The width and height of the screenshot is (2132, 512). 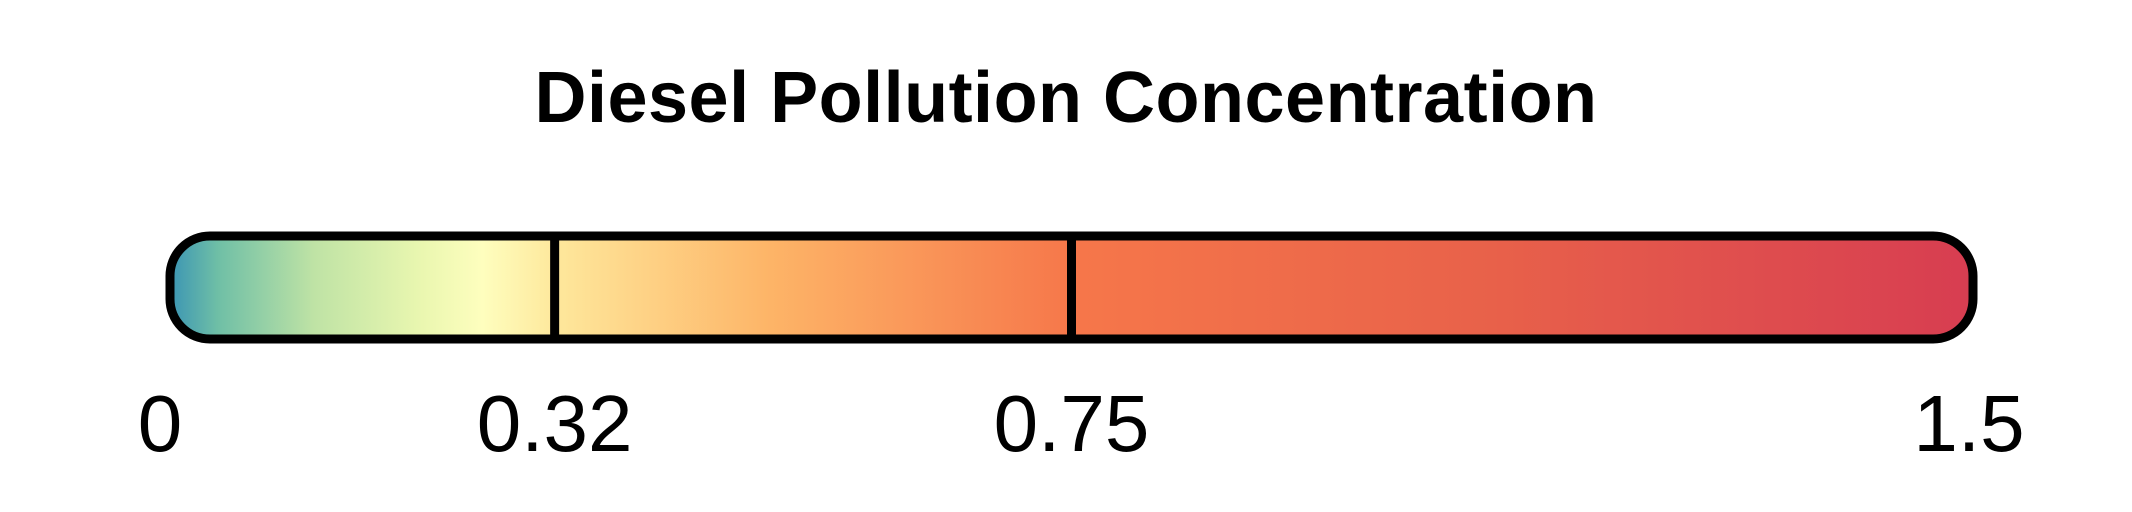 I want to click on tick-label: 0.32, so click(x=555, y=423).